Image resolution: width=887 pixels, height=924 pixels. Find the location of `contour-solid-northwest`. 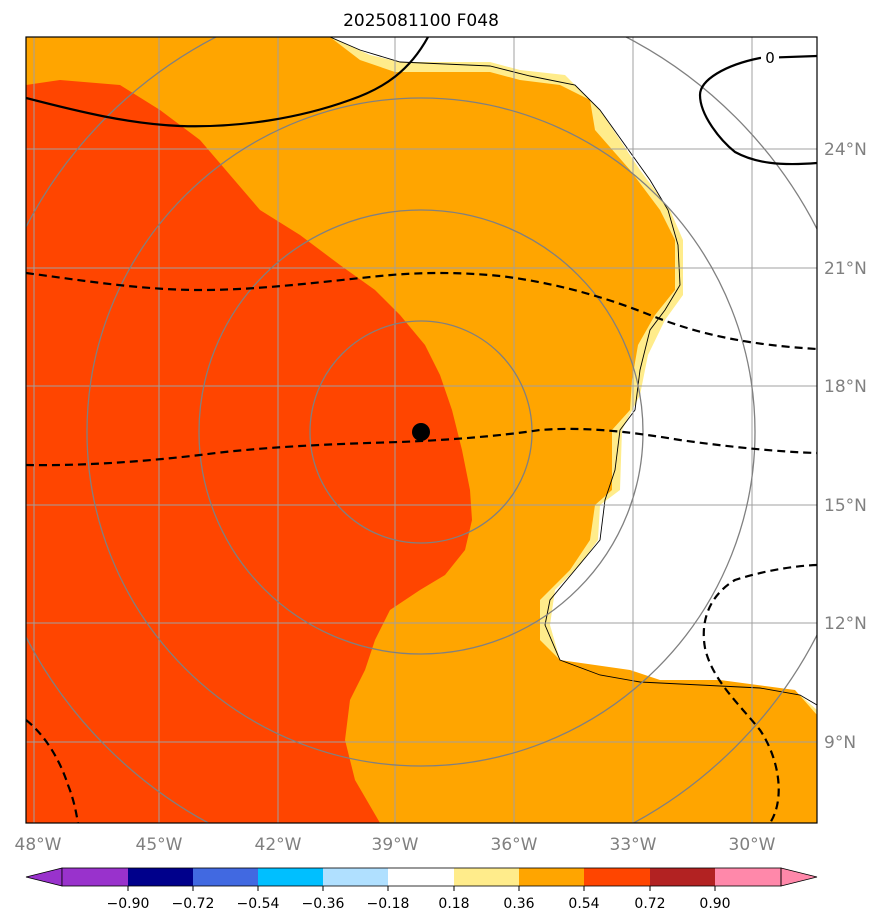

contour-solid-northwest is located at coordinates (227, 82).